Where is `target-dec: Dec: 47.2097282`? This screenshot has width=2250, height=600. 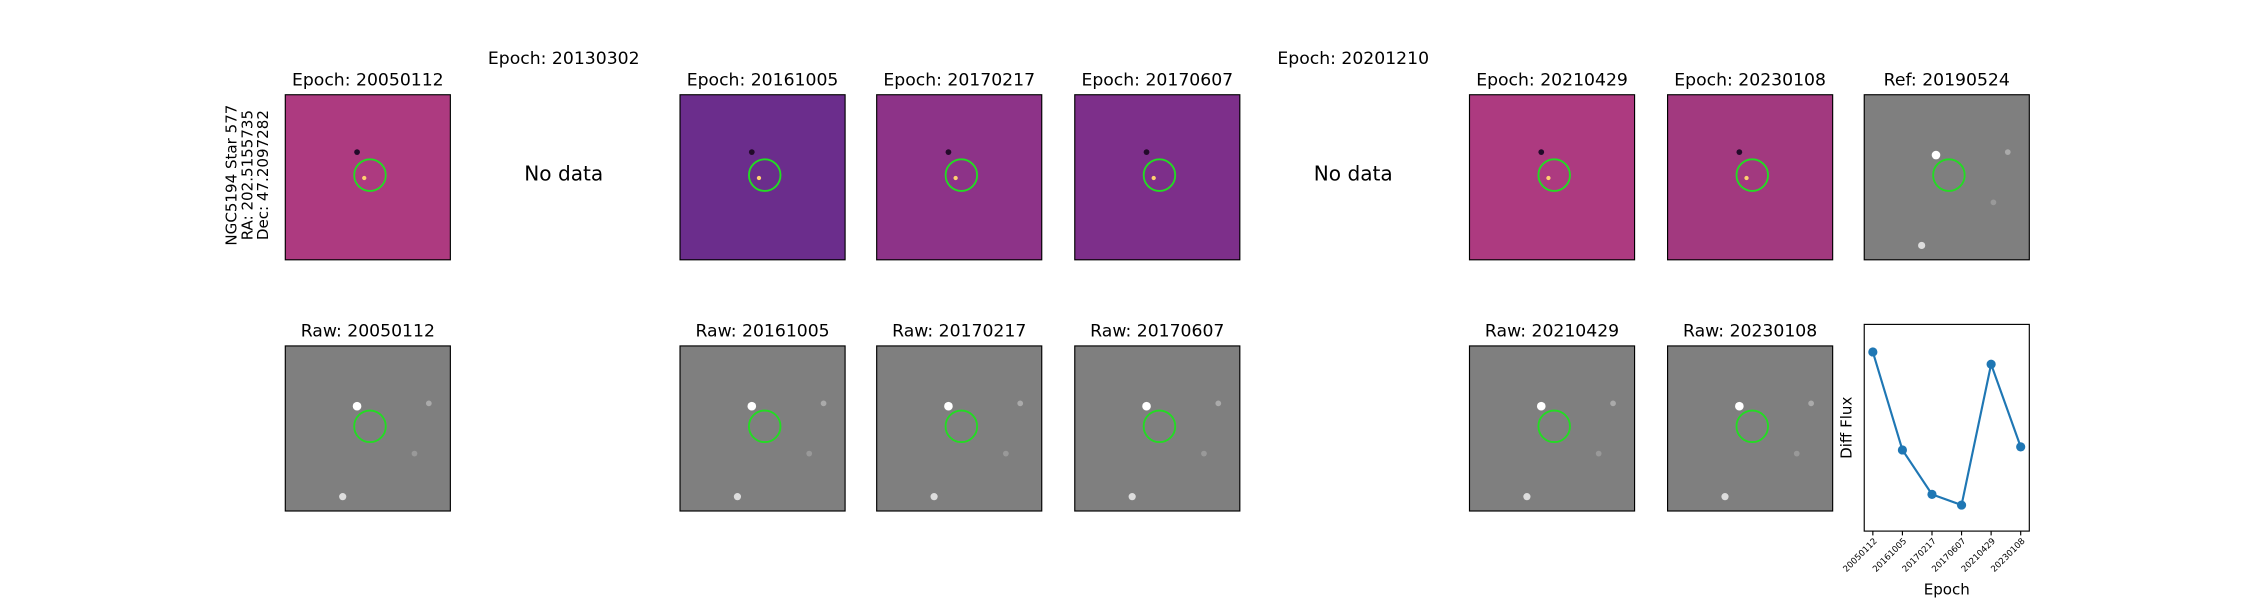
target-dec: Dec: 47.2097282 is located at coordinates (263, 175).